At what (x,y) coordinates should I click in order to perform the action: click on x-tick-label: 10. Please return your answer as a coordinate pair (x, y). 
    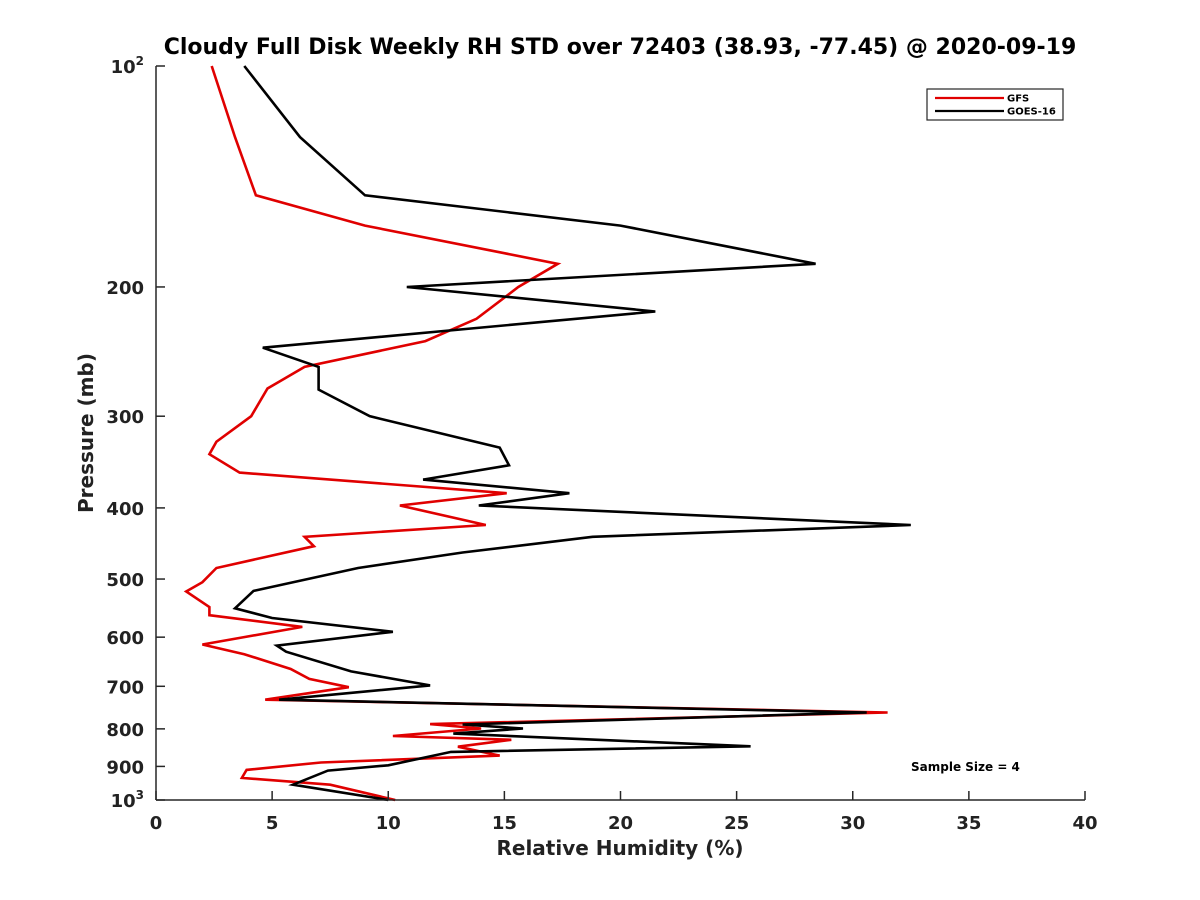
    Looking at the image, I should click on (388, 823).